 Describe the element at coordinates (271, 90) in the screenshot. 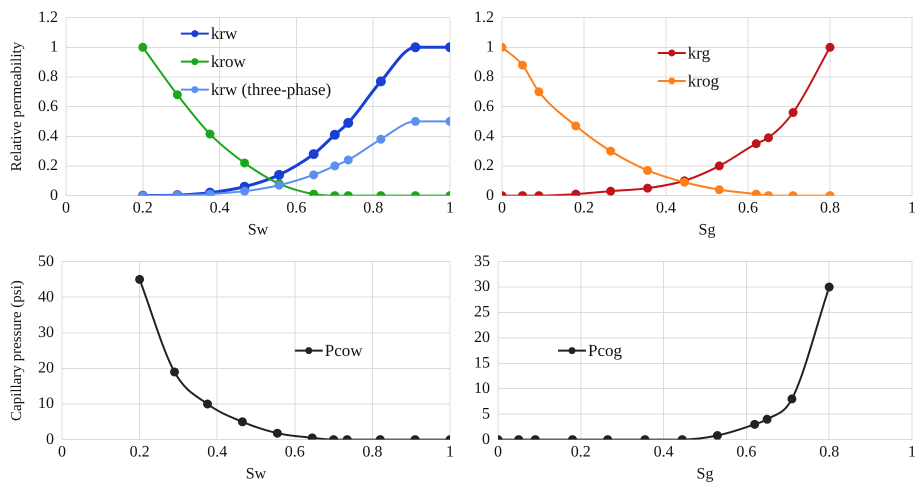

I see `legend-label: krw (three-phase)` at that location.